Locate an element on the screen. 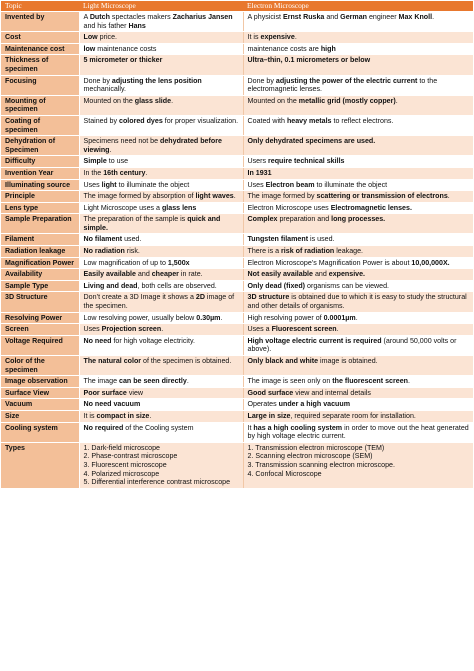  bold-text: 3D structure is located at coordinates (268, 297).